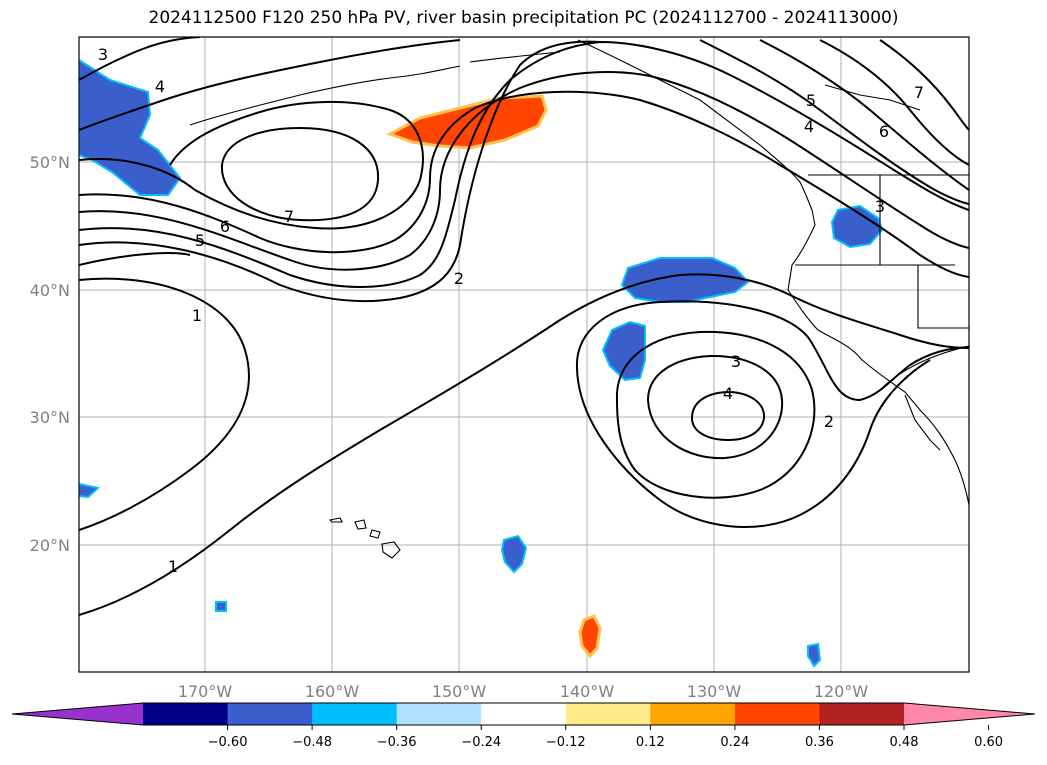  I want to click on colorbar, so click(523, 714).